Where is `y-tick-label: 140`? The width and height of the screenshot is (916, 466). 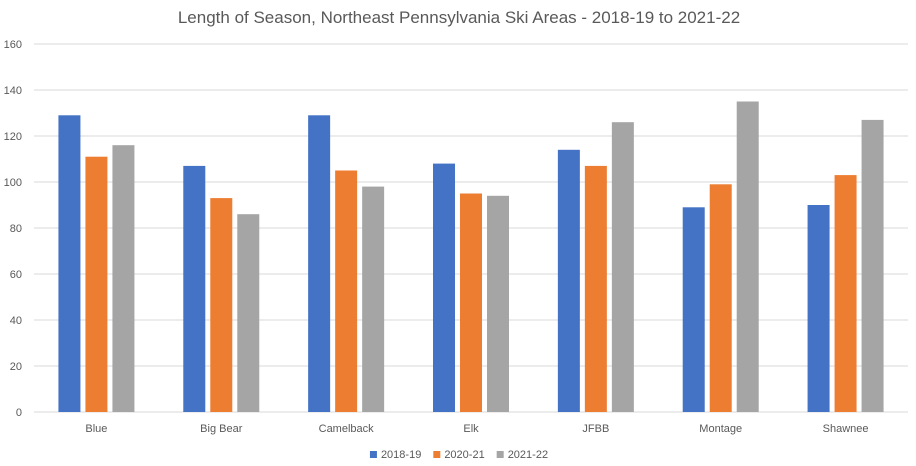 y-tick-label: 140 is located at coordinates (13, 91).